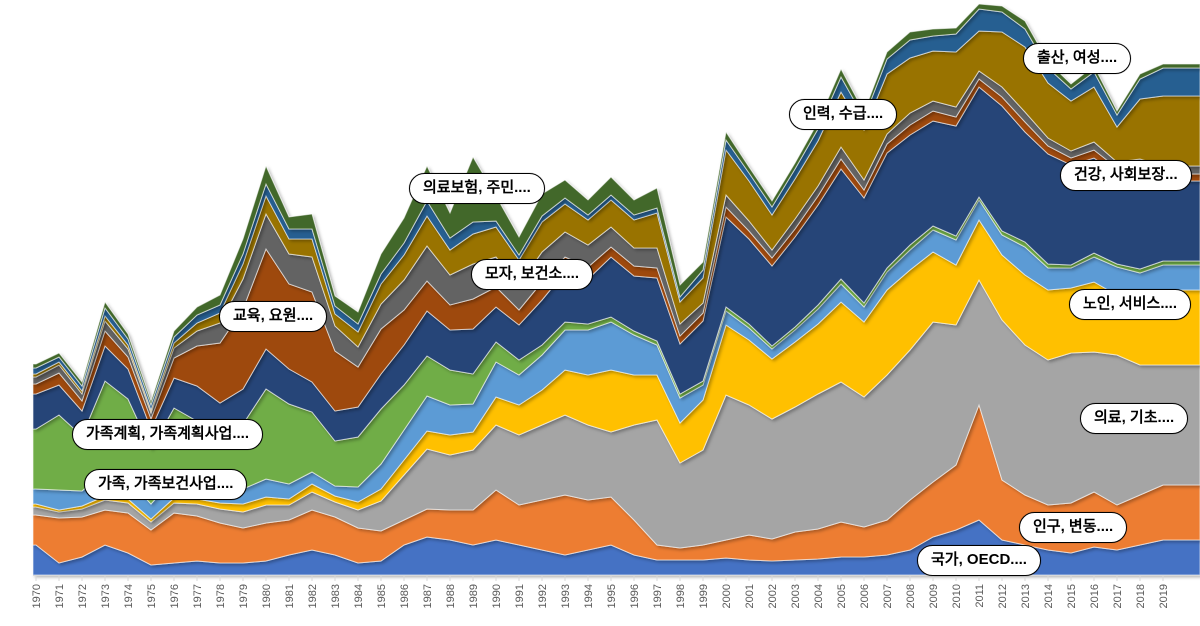  Describe the element at coordinates (1095, 596) in the screenshot. I see `x-tick-label-2016: 2016` at that location.